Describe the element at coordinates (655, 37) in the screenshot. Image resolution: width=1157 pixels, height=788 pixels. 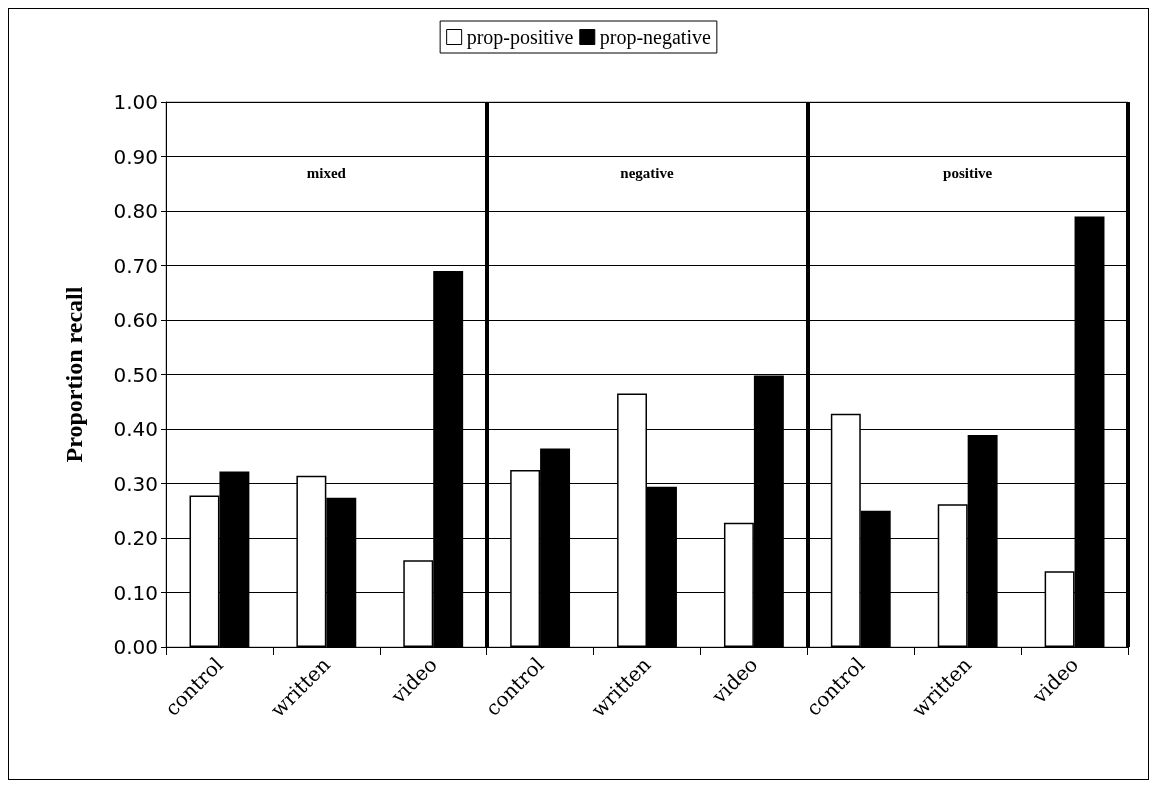
I see `legend-label: prop-negative` at that location.